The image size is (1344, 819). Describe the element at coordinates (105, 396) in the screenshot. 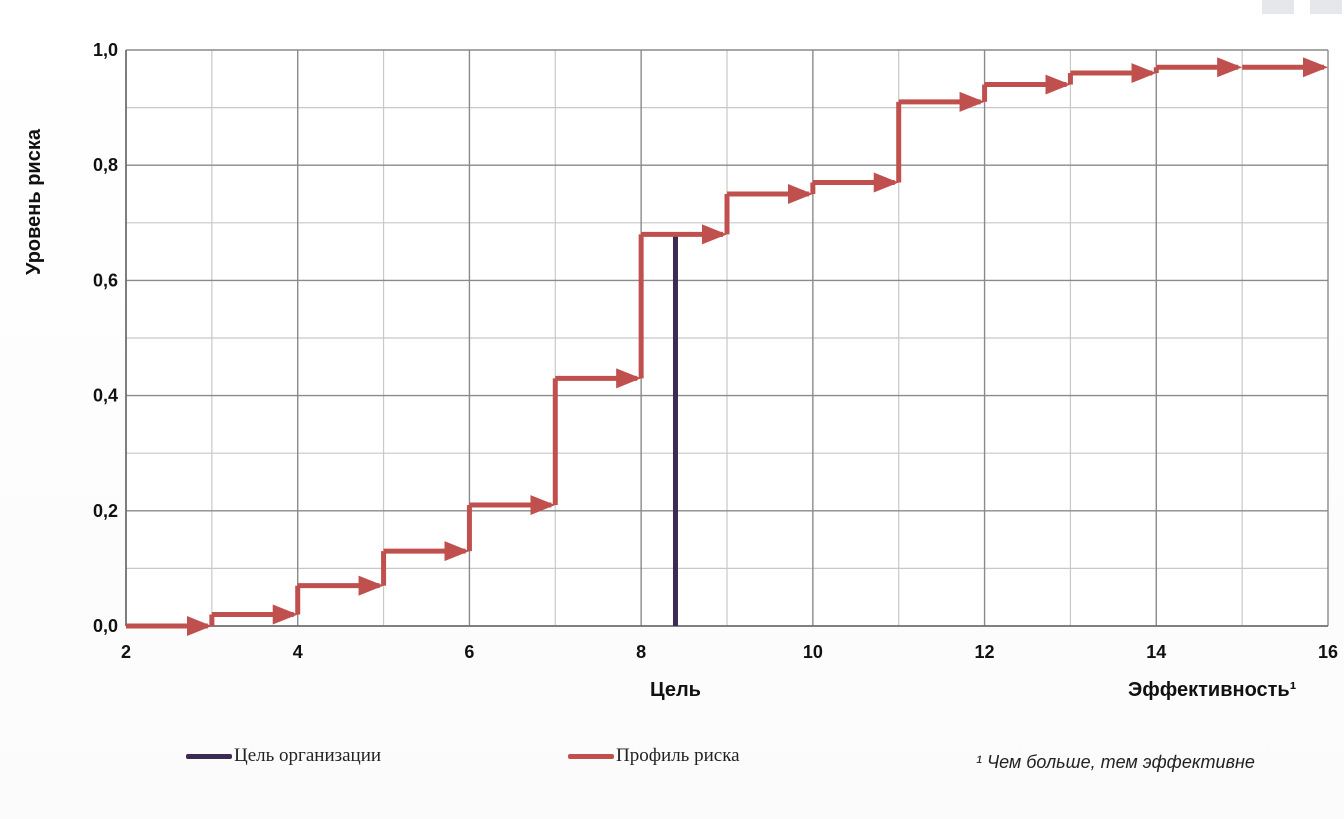

I see `y-tick-label: 0,4` at that location.